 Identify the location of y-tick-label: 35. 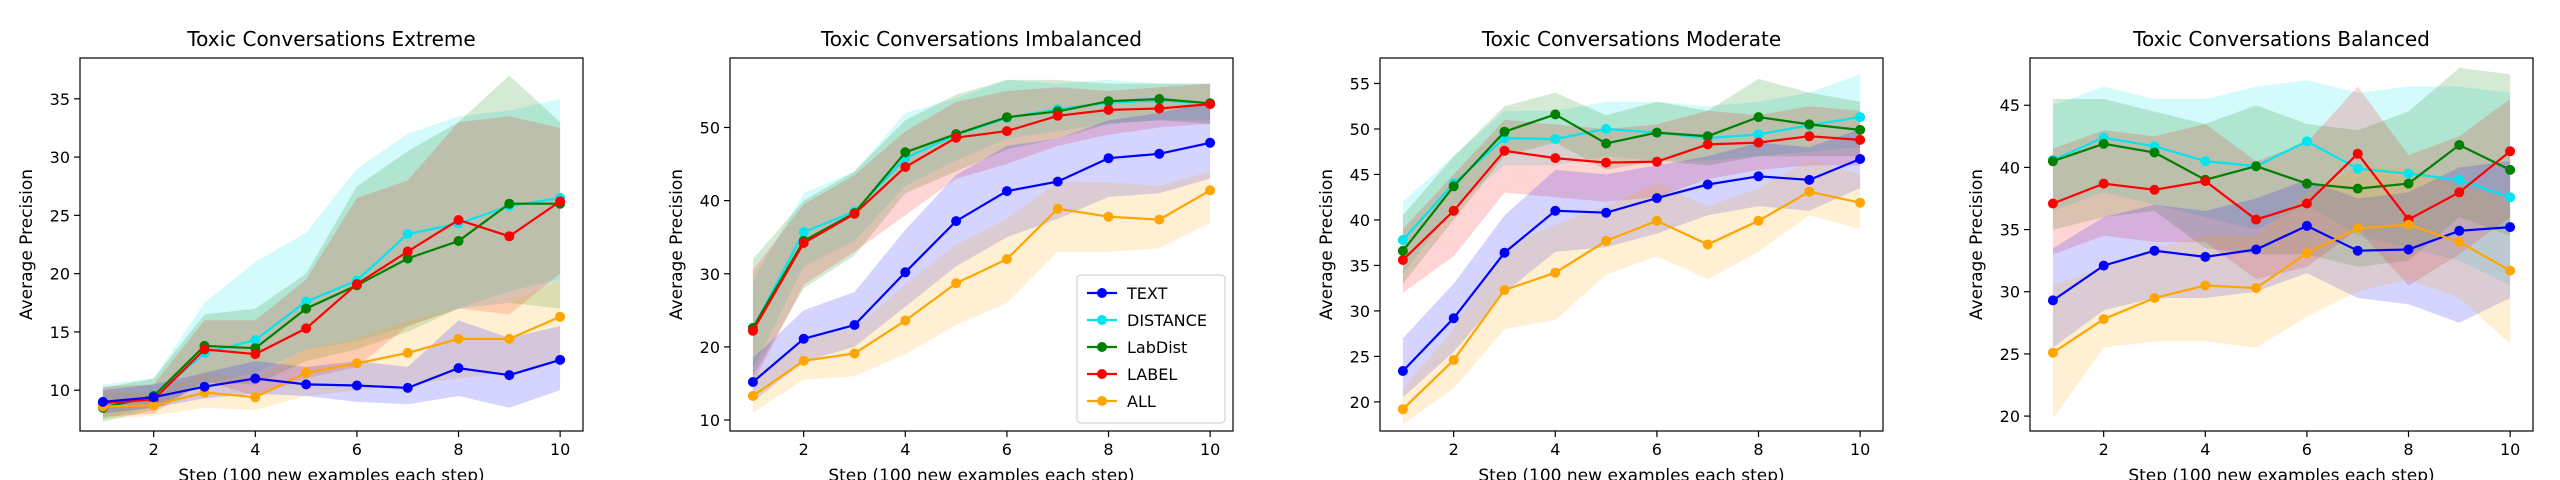
(1360, 265).